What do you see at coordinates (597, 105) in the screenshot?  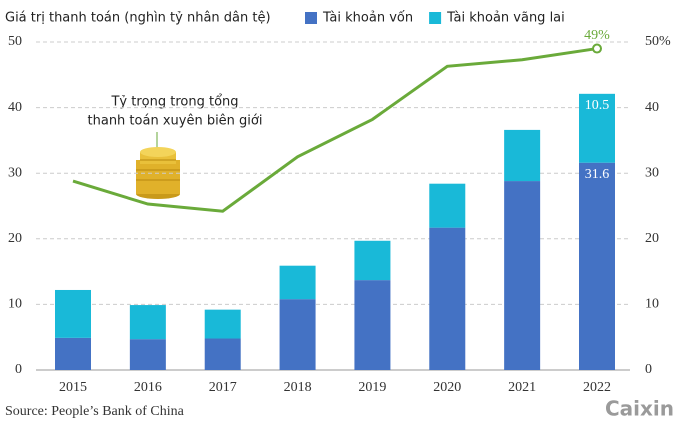 I see `value-label: 10.5` at bounding box center [597, 105].